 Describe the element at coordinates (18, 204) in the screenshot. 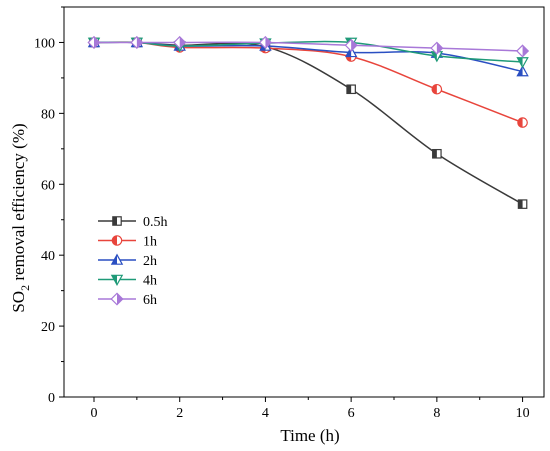

I see `y-axis-title-rest: removal efficiency (%)` at that location.